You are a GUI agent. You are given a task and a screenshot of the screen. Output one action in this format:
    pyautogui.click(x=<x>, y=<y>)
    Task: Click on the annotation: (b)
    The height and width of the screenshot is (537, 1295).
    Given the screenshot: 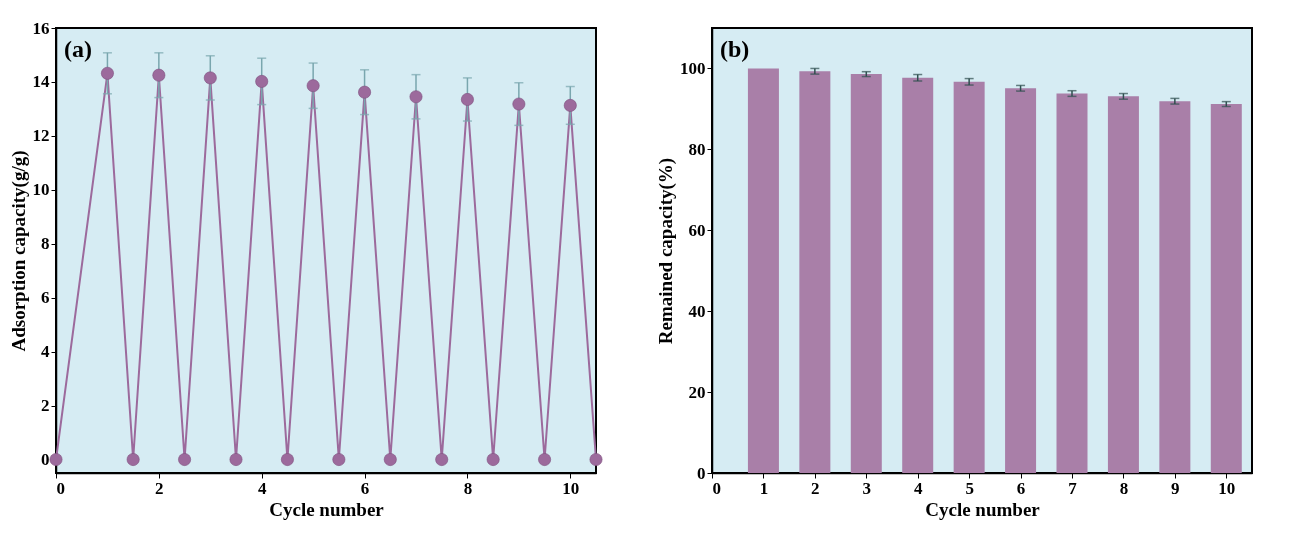 What is the action you would take?
    pyautogui.click(x=735, y=49)
    